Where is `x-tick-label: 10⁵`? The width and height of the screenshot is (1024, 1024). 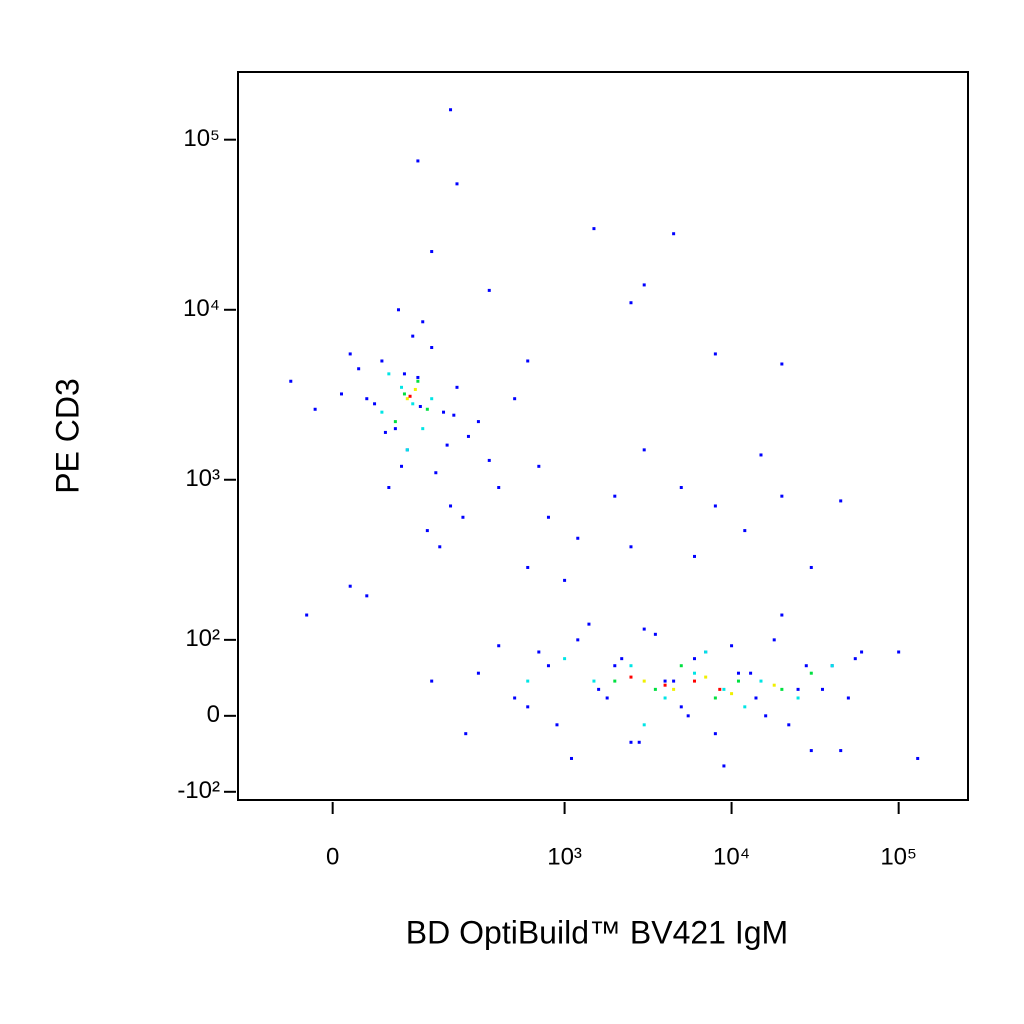
x-tick-label: 10⁵ is located at coordinates (898, 856).